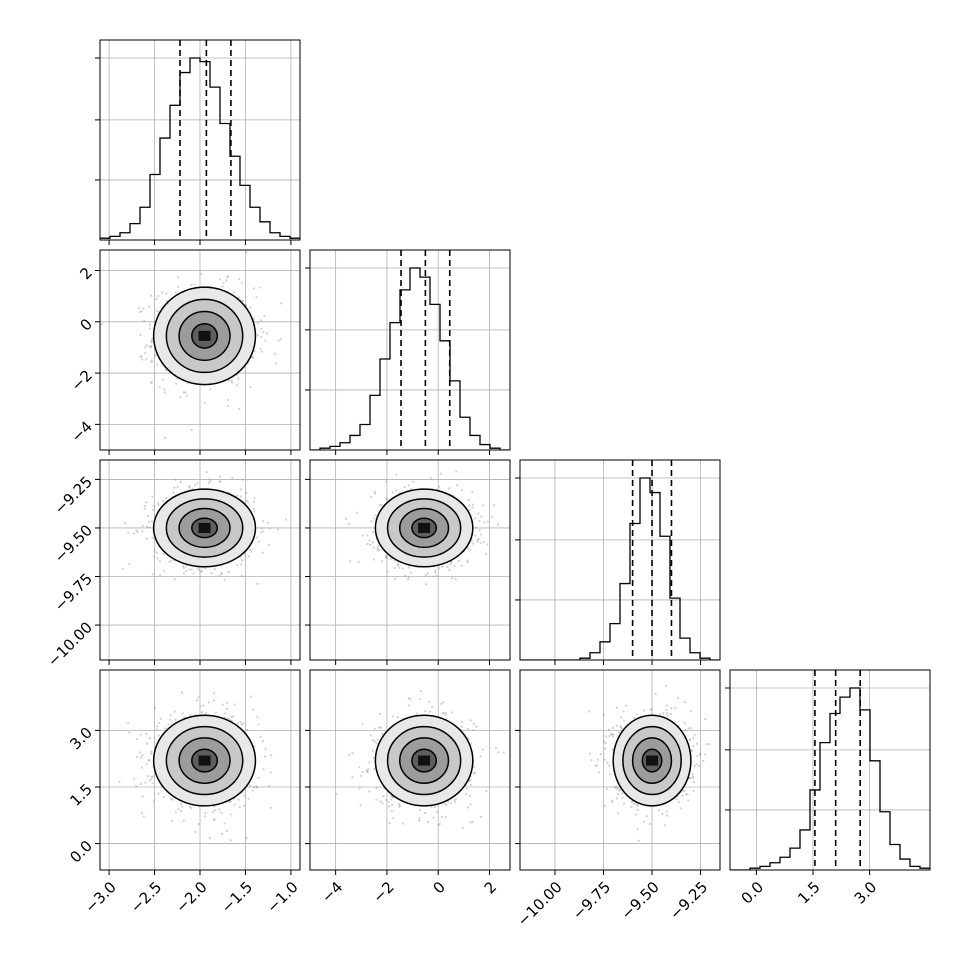 This screenshot has width=970, height=970. What do you see at coordinates (410, 350) in the screenshot?
I see `panel-contents` at bounding box center [410, 350].